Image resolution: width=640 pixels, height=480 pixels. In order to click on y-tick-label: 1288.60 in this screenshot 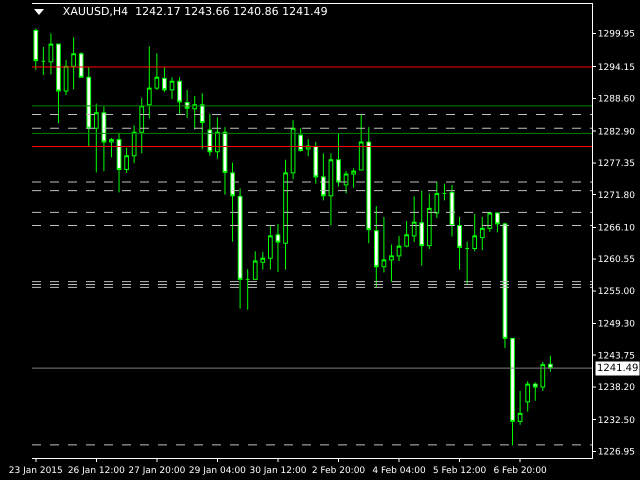, I will do `click(617, 99)`.